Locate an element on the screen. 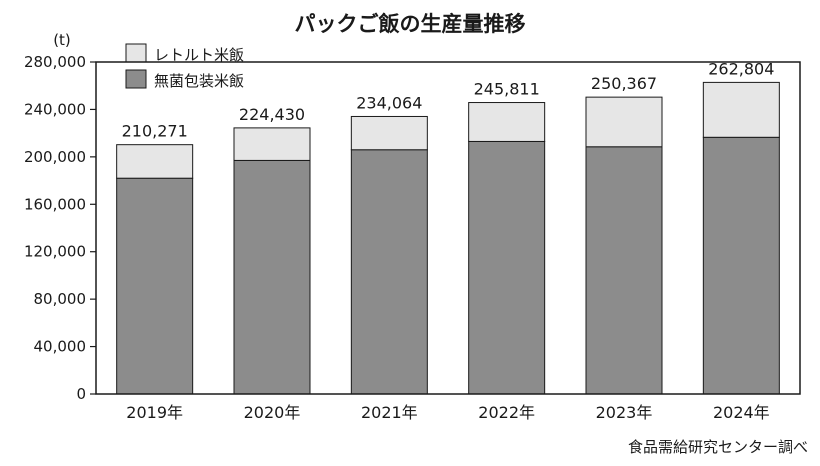  y-tick-label: 0 is located at coordinates (81, 394).